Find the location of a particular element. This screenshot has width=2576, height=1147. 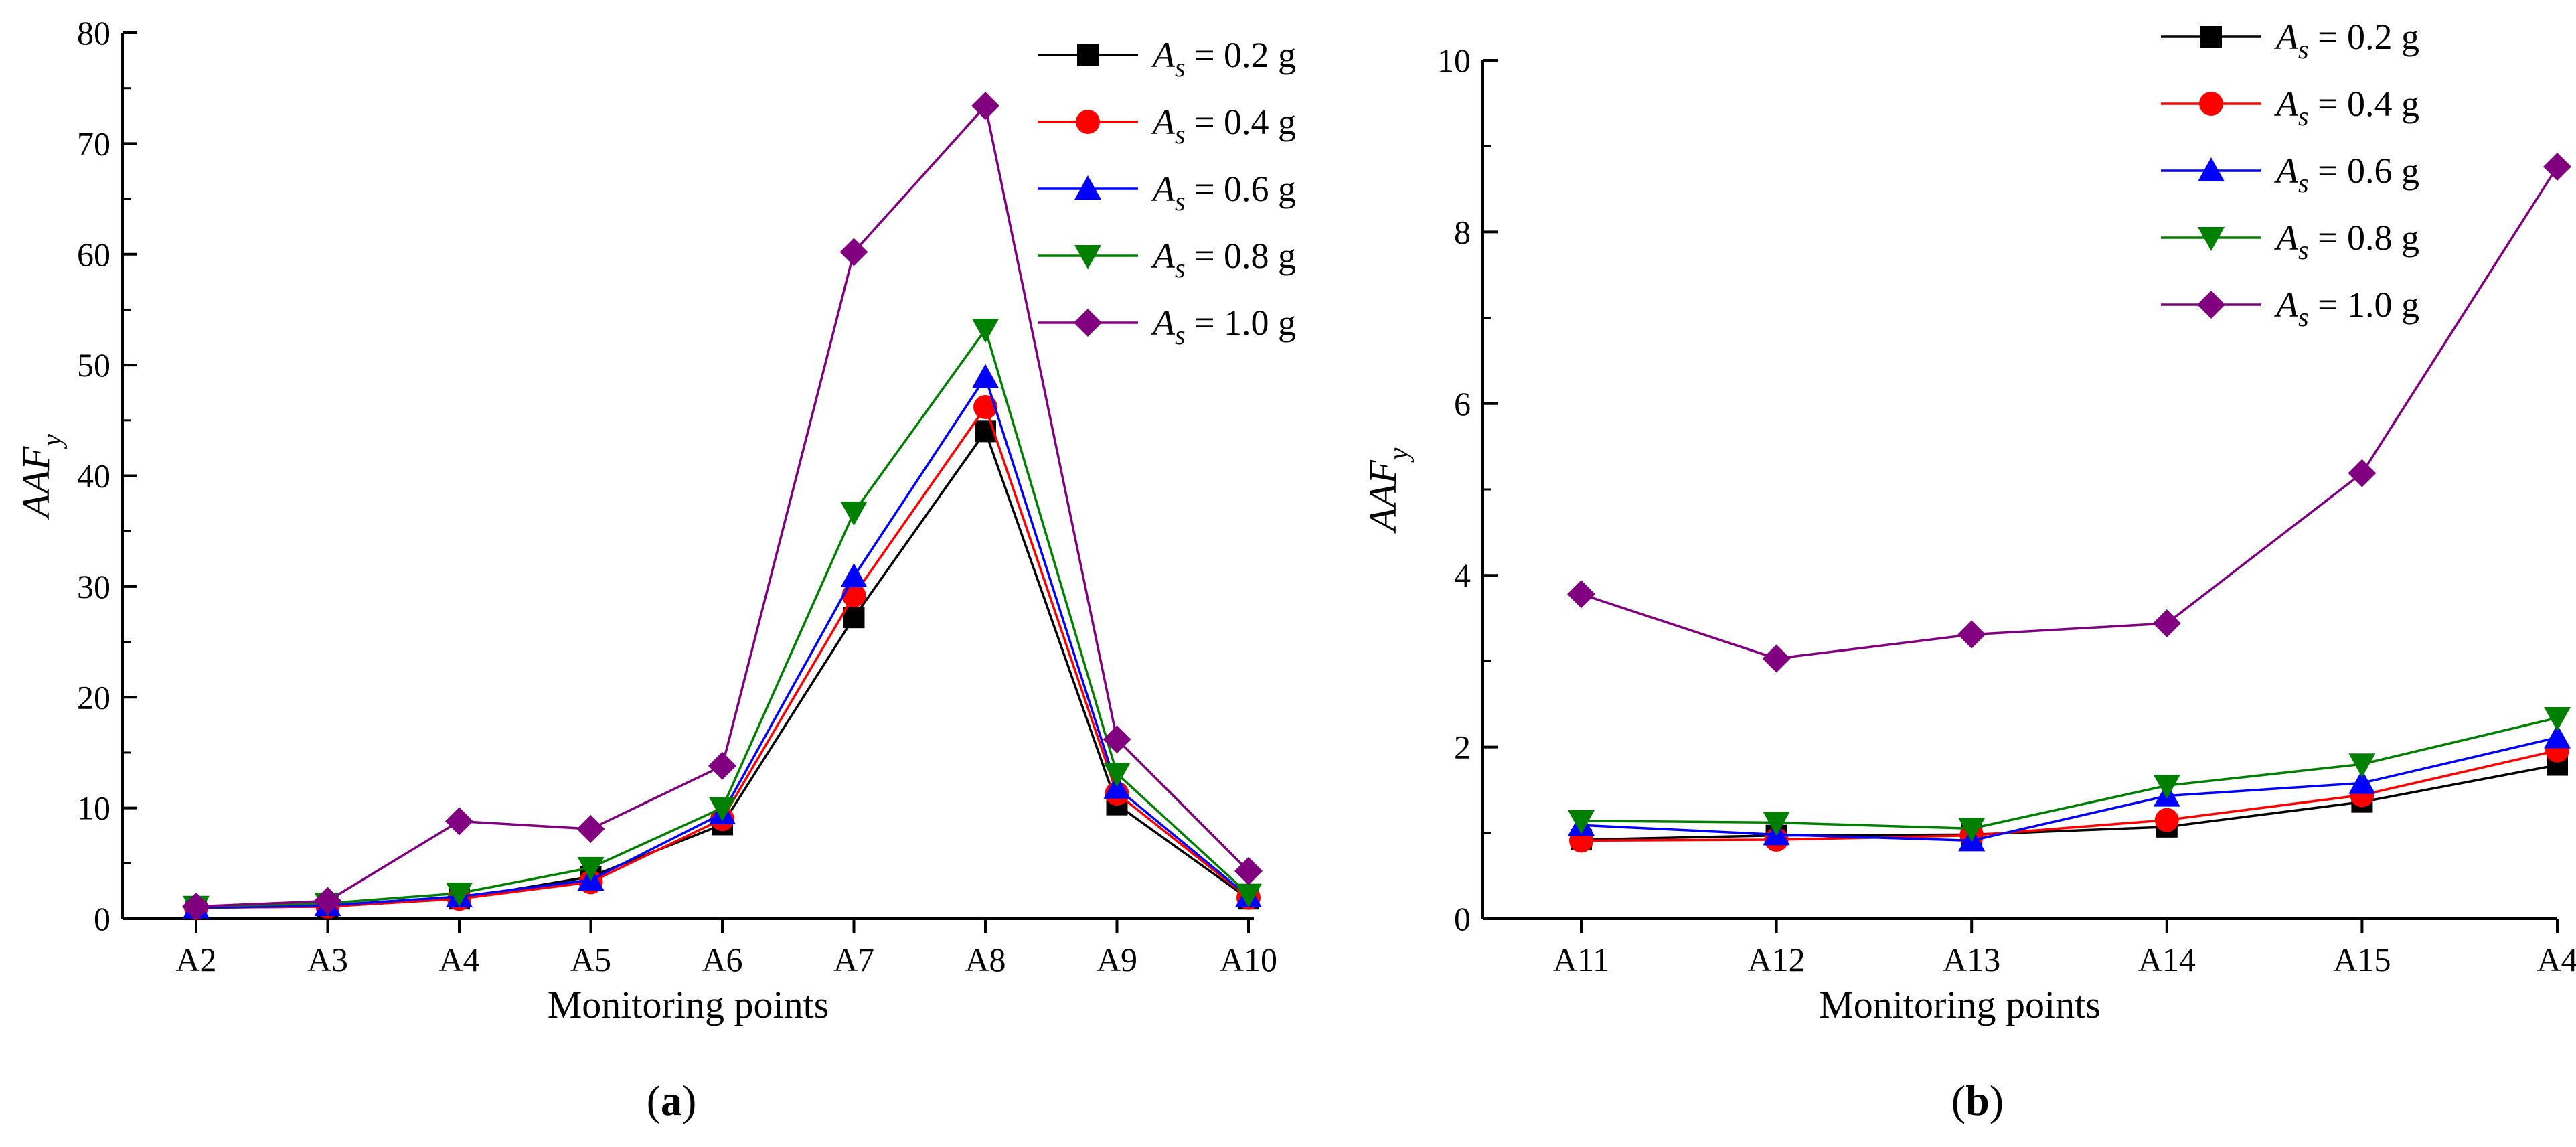

y-tick-label: 60 is located at coordinates (94, 255).